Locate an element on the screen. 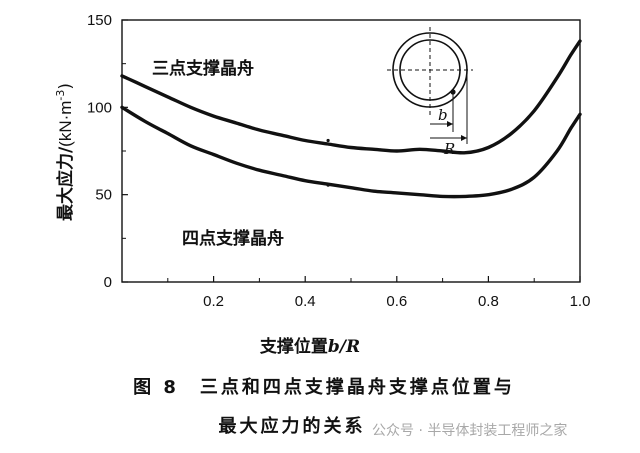 This screenshot has height=453, width=640. four-point-support-curve is located at coordinates (351, 152).